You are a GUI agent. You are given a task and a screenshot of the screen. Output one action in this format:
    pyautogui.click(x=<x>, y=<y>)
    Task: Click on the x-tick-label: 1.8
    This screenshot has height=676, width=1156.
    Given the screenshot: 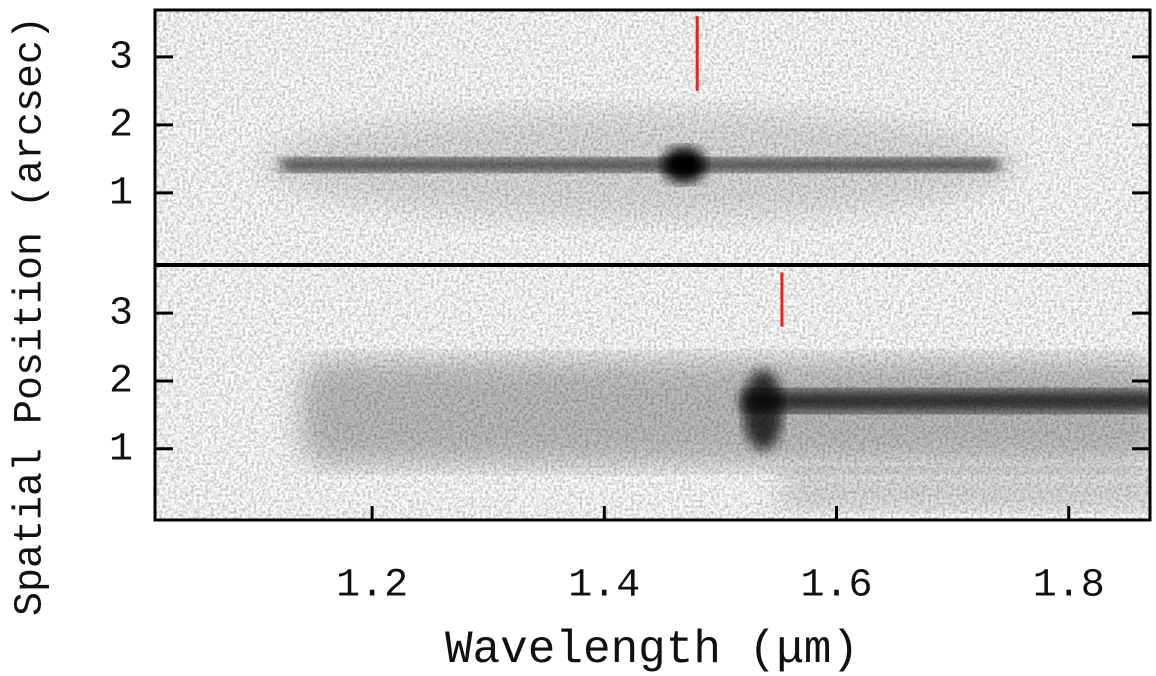 What is the action you would take?
    pyautogui.click(x=1069, y=586)
    